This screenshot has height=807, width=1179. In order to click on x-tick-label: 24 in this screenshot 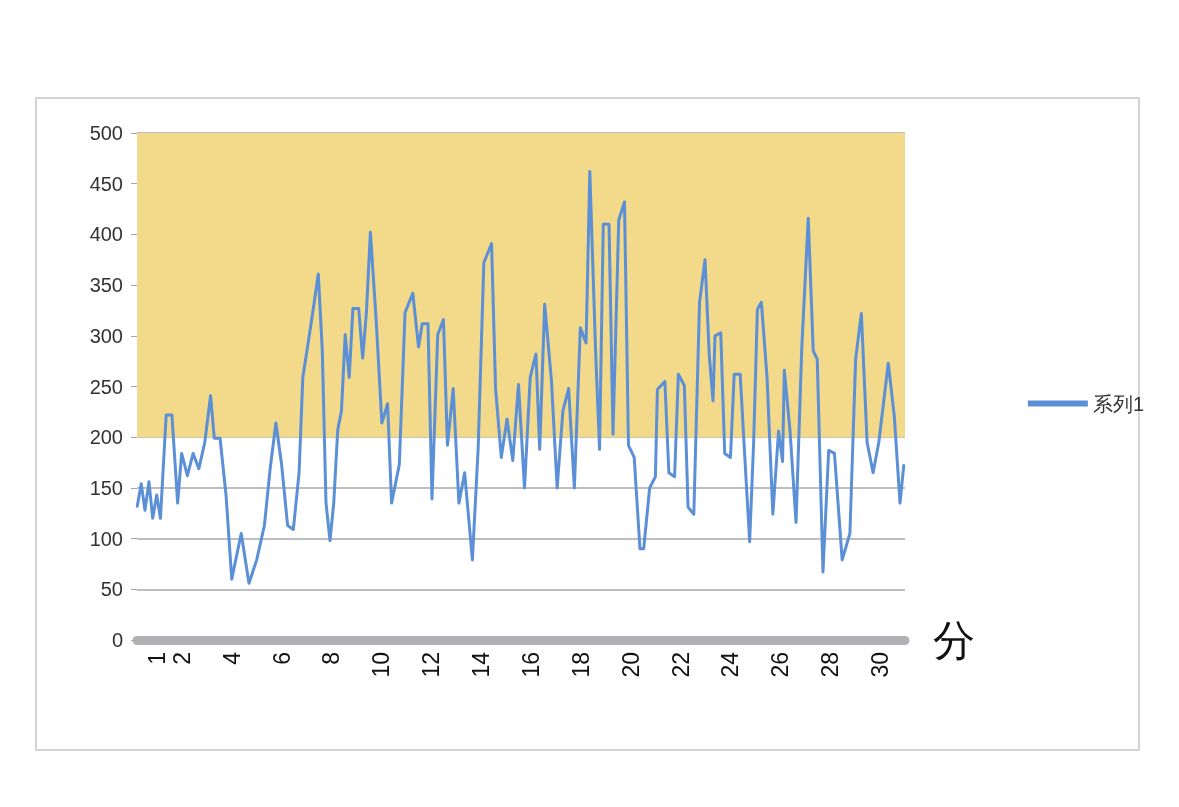, I will do `click(730, 664)`.